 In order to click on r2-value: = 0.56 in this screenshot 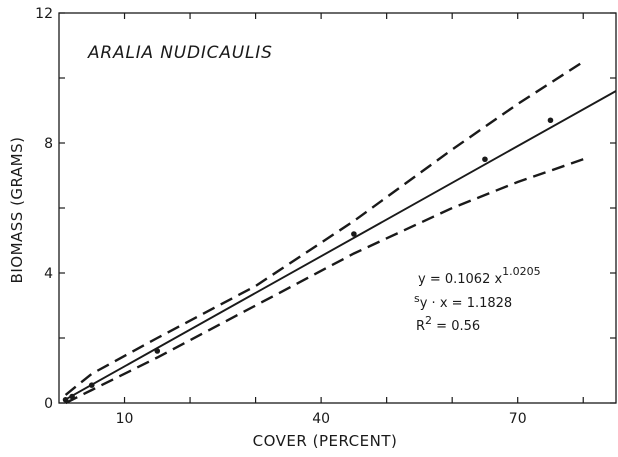, I will do `click(456, 326)`.